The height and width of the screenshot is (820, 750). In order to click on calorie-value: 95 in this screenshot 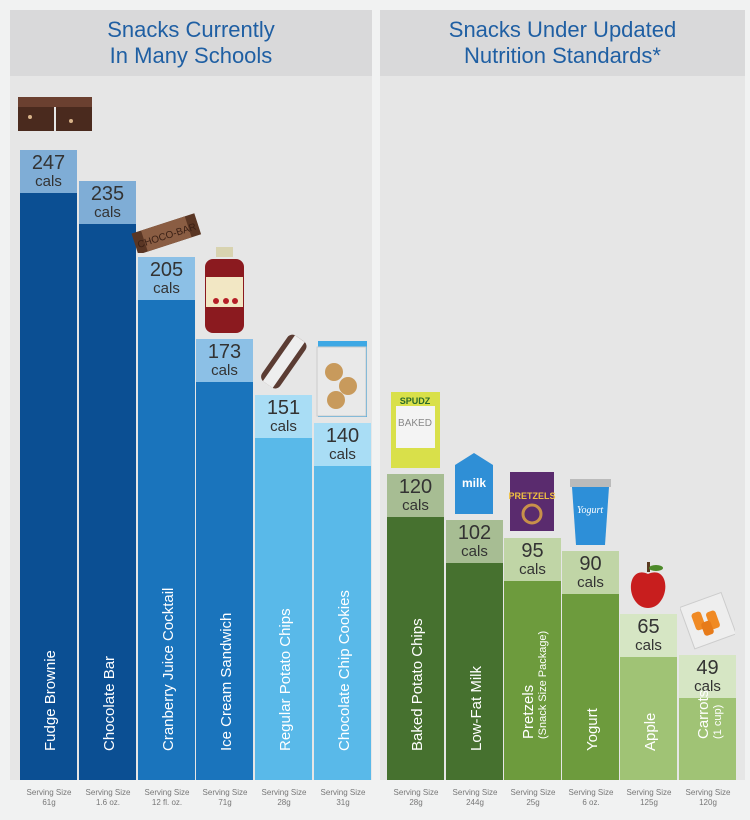, I will do `click(532, 550)`.